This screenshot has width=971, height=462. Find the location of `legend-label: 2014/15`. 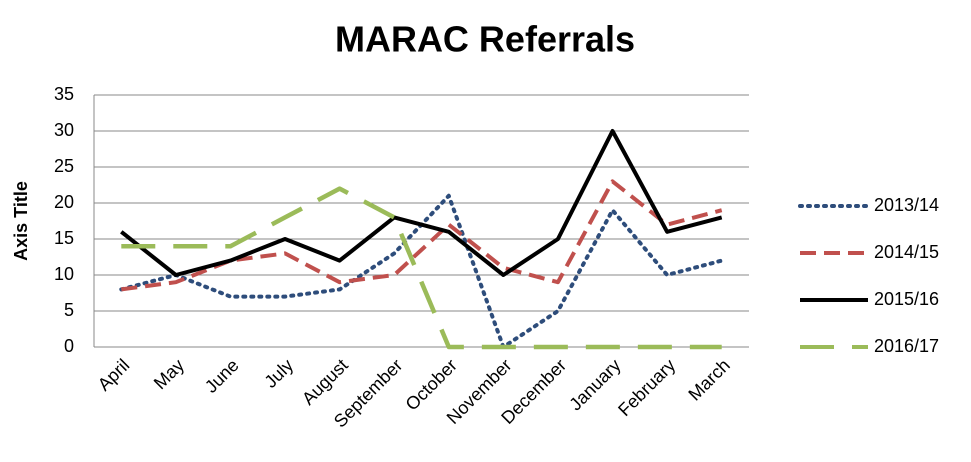

legend-label: 2014/15 is located at coordinates (906, 252).